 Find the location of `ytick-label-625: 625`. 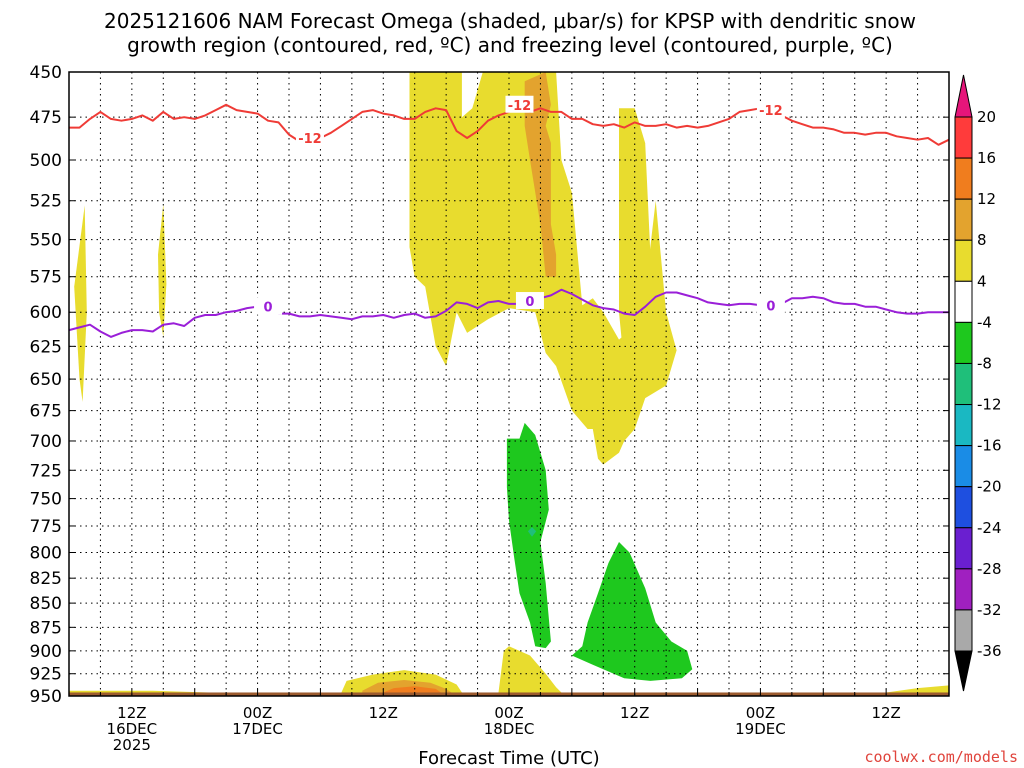

ytick-label-625: 625 is located at coordinates (46, 347).